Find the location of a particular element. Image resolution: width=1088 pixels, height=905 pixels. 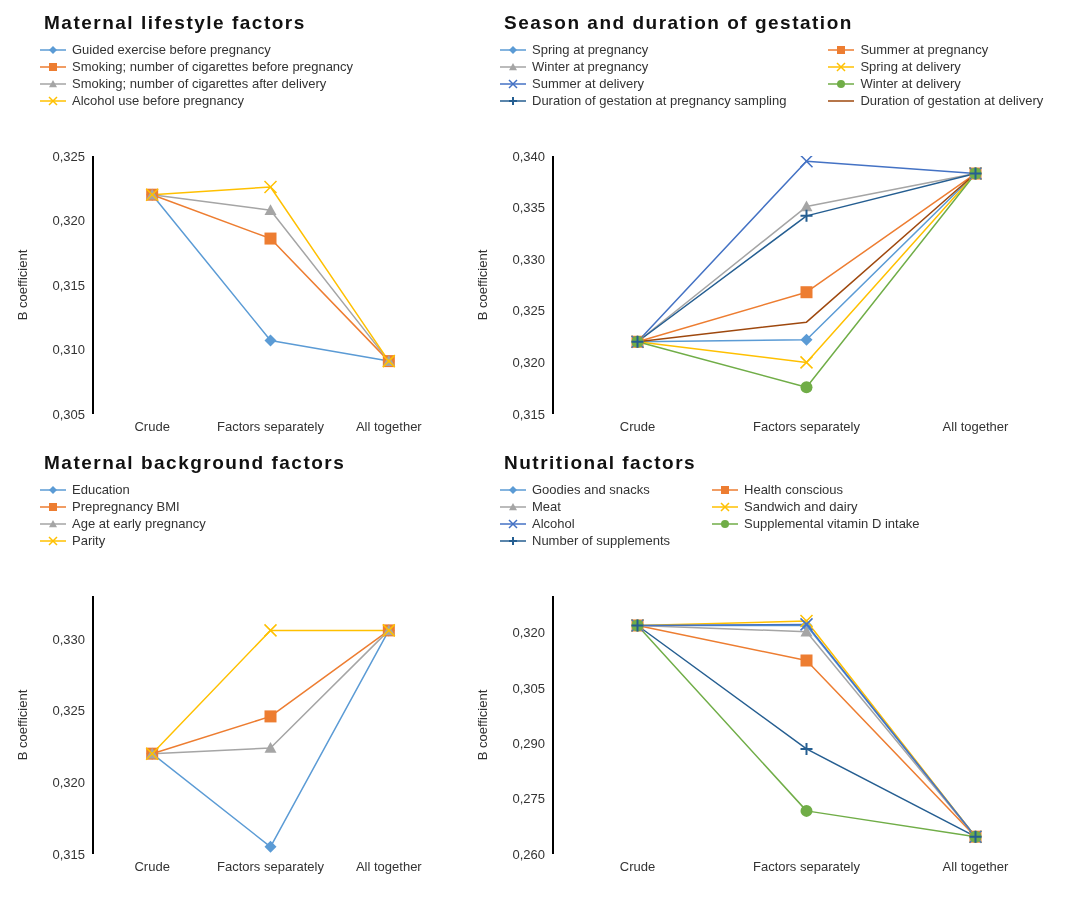

chart-title: Maternal lifestyle factors is located at coordinates (175, 23).